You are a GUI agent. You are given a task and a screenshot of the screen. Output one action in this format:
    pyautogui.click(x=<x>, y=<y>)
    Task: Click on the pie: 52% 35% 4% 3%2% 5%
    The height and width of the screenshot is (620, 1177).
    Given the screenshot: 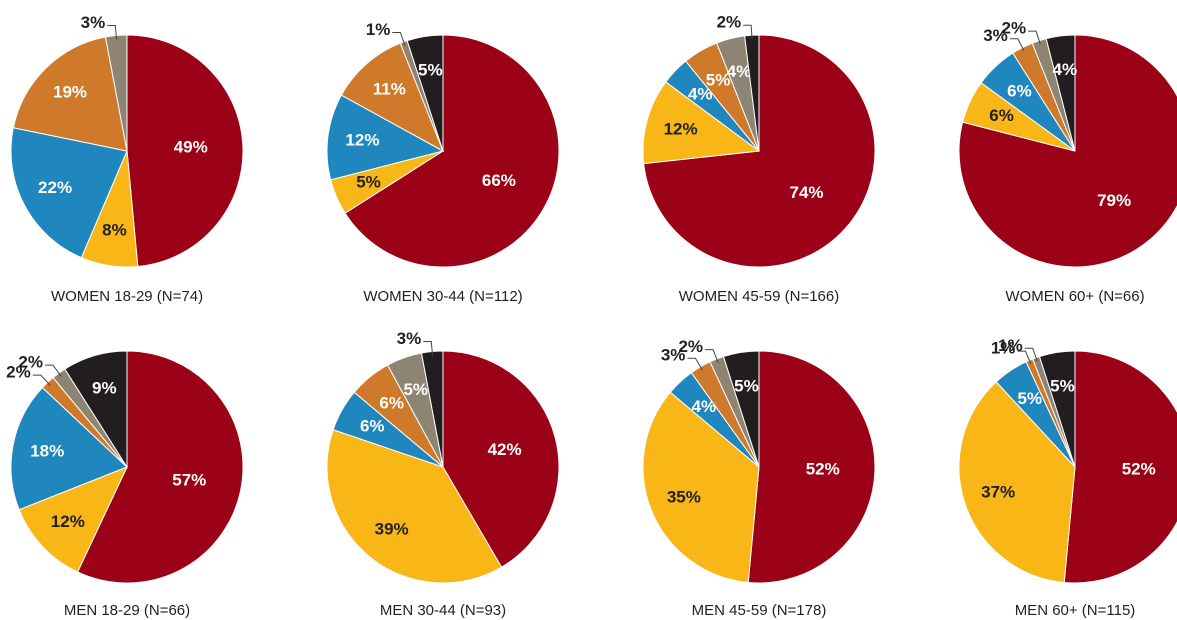 What is the action you would take?
    pyautogui.click(x=759, y=460)
    